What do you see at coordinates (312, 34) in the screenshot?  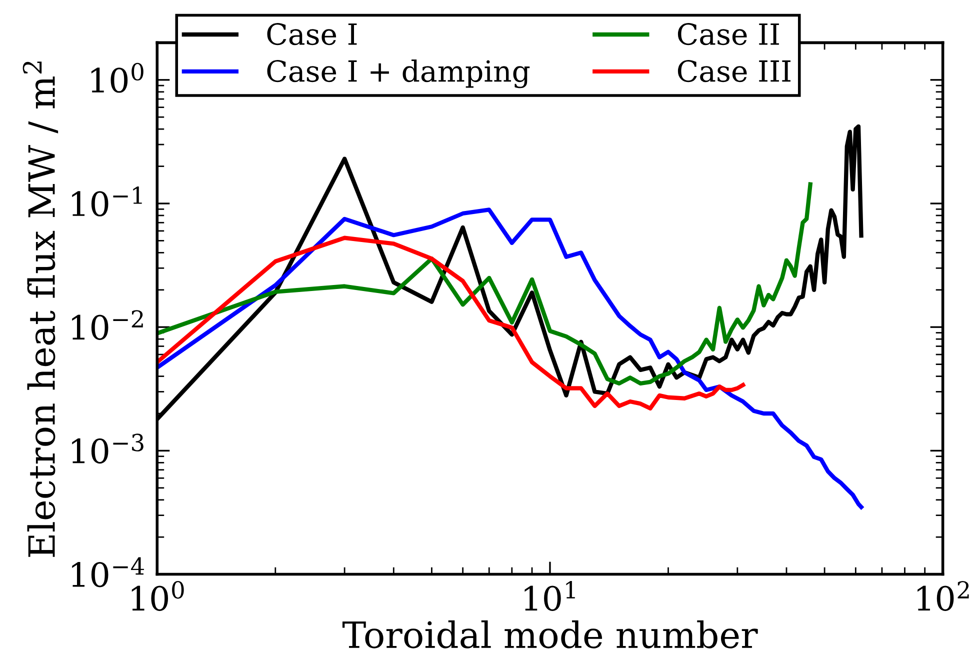 I see `legend-label: Case I` at bounding box center [312, 34].